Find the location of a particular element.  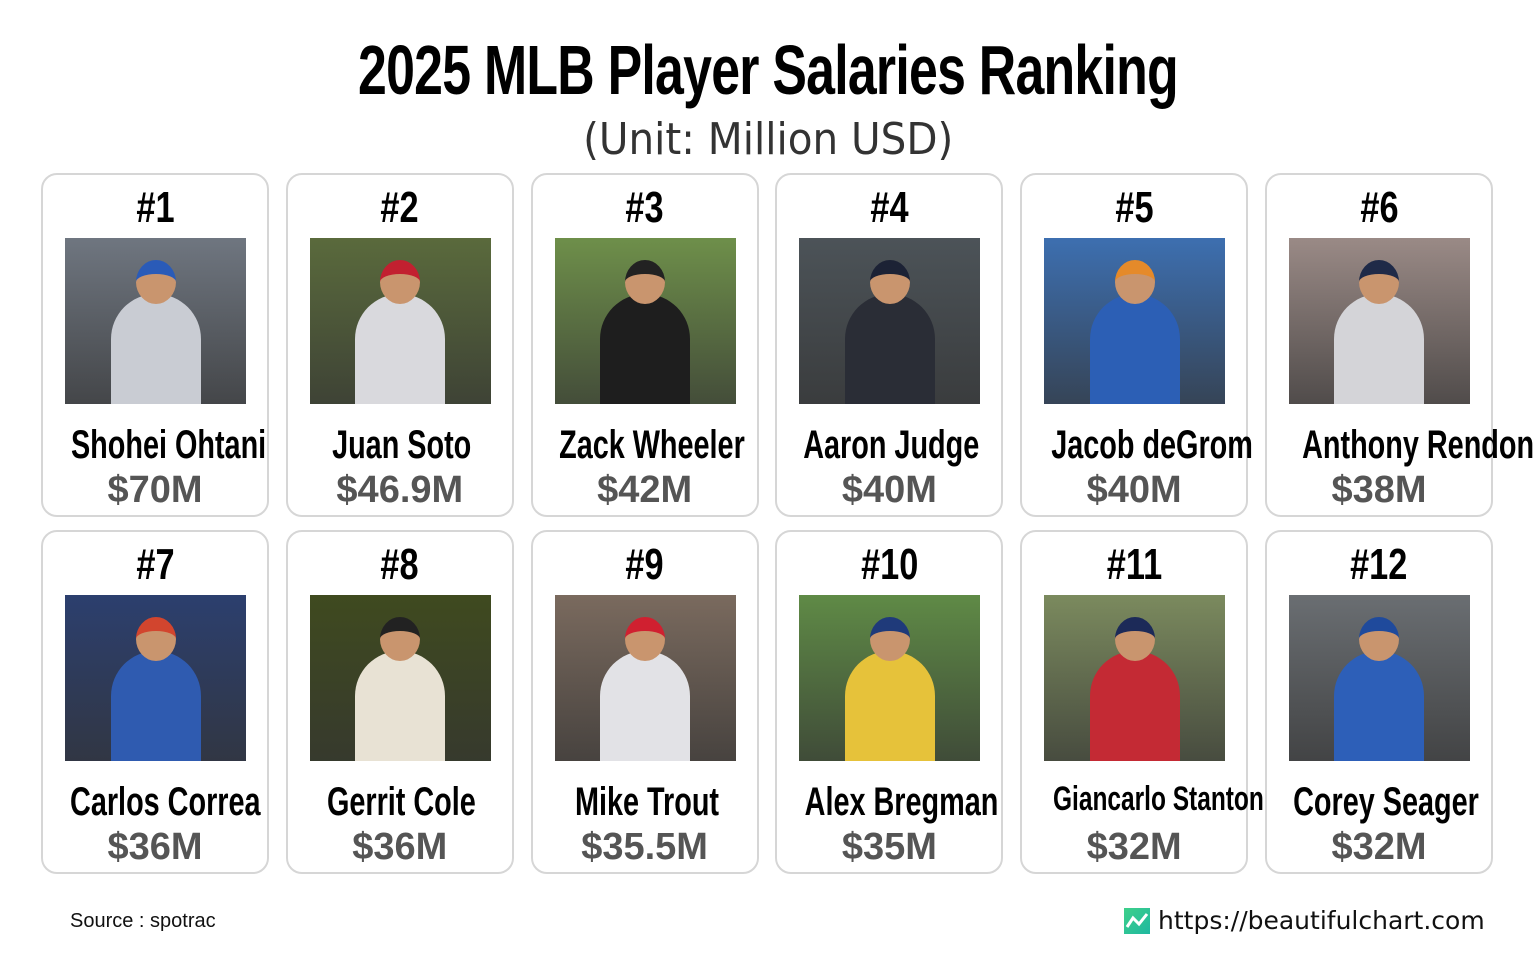

player-salary: $35.5M is located at coordinates (644, 847).